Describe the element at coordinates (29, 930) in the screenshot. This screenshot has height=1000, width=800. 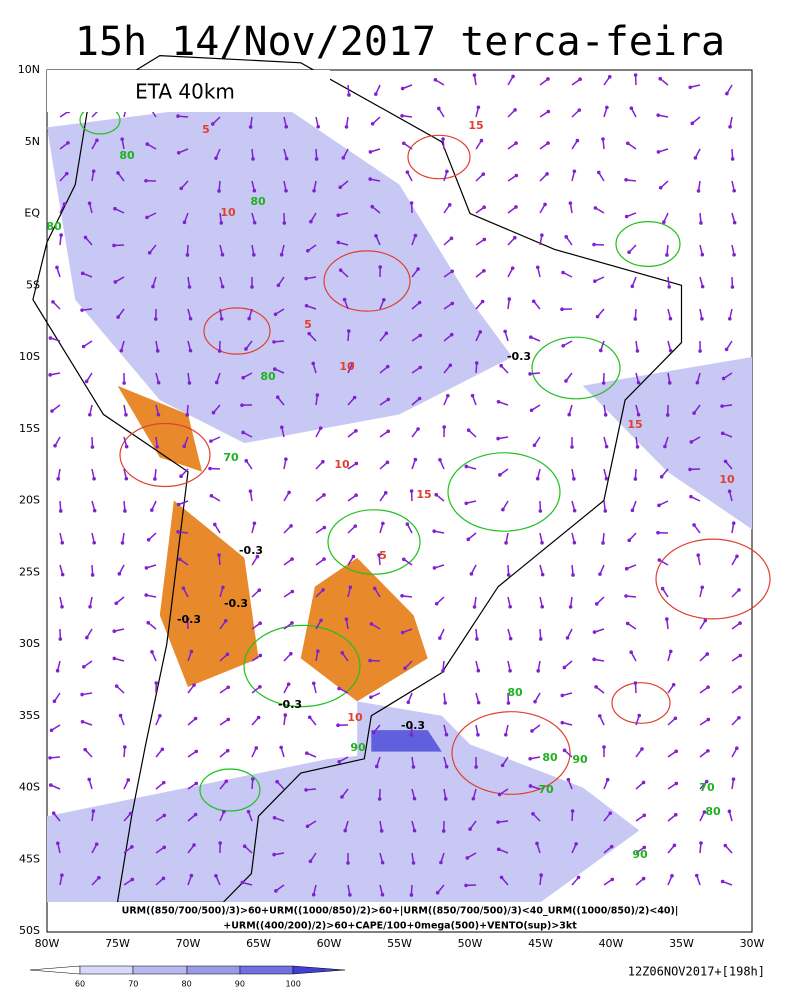
I see `lat-label: 50S` at that location.